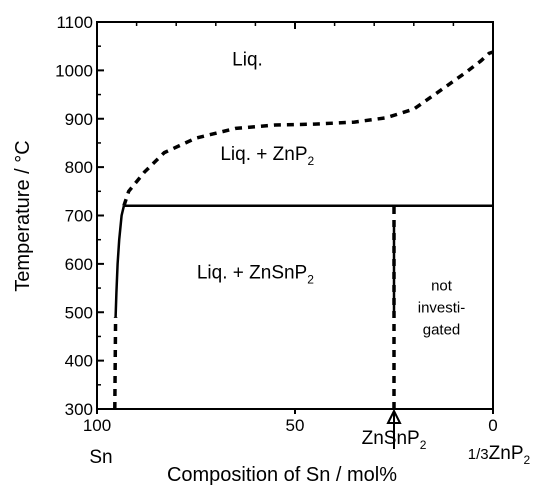 This screenshot has height=491, width=544. I want to click on x-axis-title: Composition of Sn / mol%, so click(282, 475).